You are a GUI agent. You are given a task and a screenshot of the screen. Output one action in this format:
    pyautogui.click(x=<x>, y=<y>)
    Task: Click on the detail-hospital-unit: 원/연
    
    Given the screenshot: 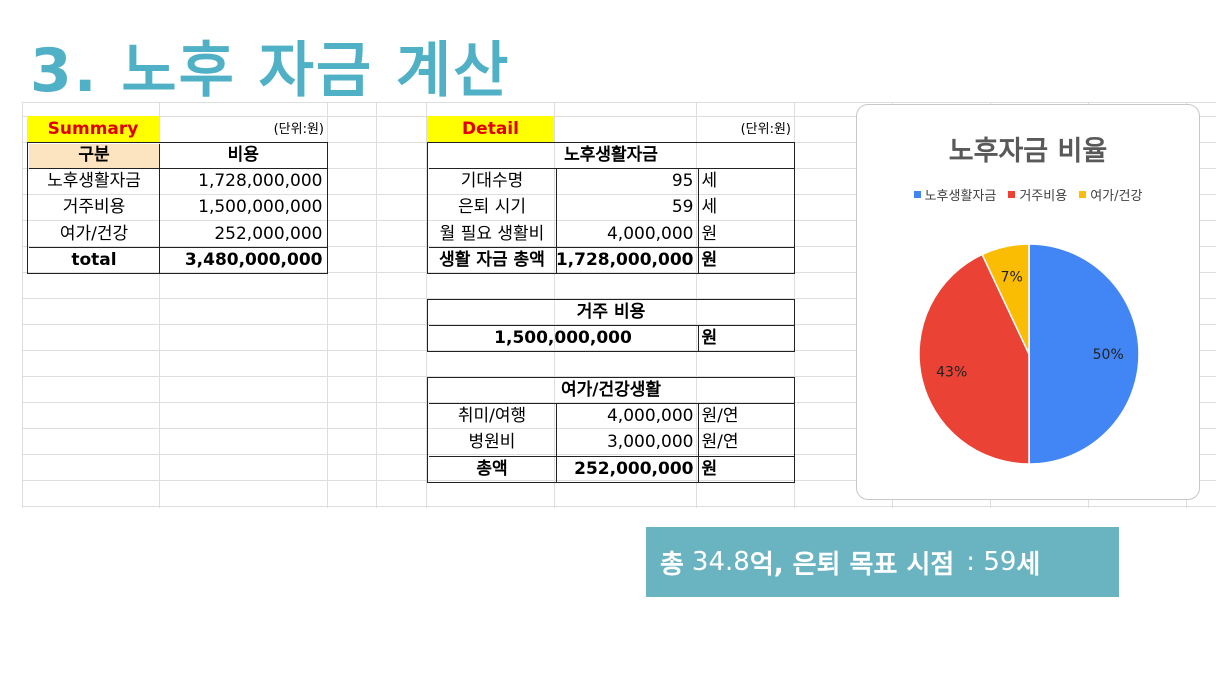 What is the action you would take?
    pyautogui.click(x=745, y=442)
    